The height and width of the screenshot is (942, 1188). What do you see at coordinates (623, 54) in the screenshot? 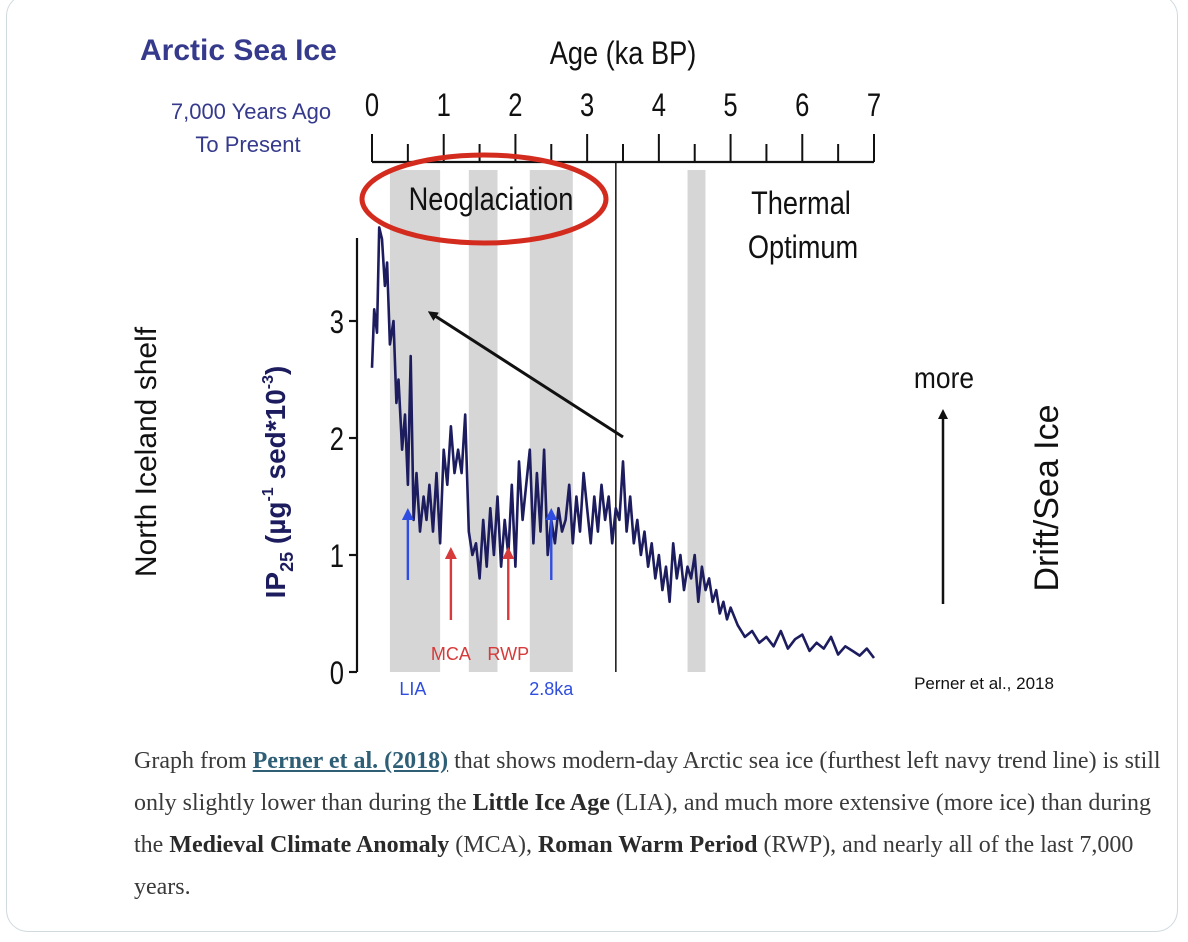
I see `x-axis-label: Age (ka BP)` at bounding box center [623, 54].